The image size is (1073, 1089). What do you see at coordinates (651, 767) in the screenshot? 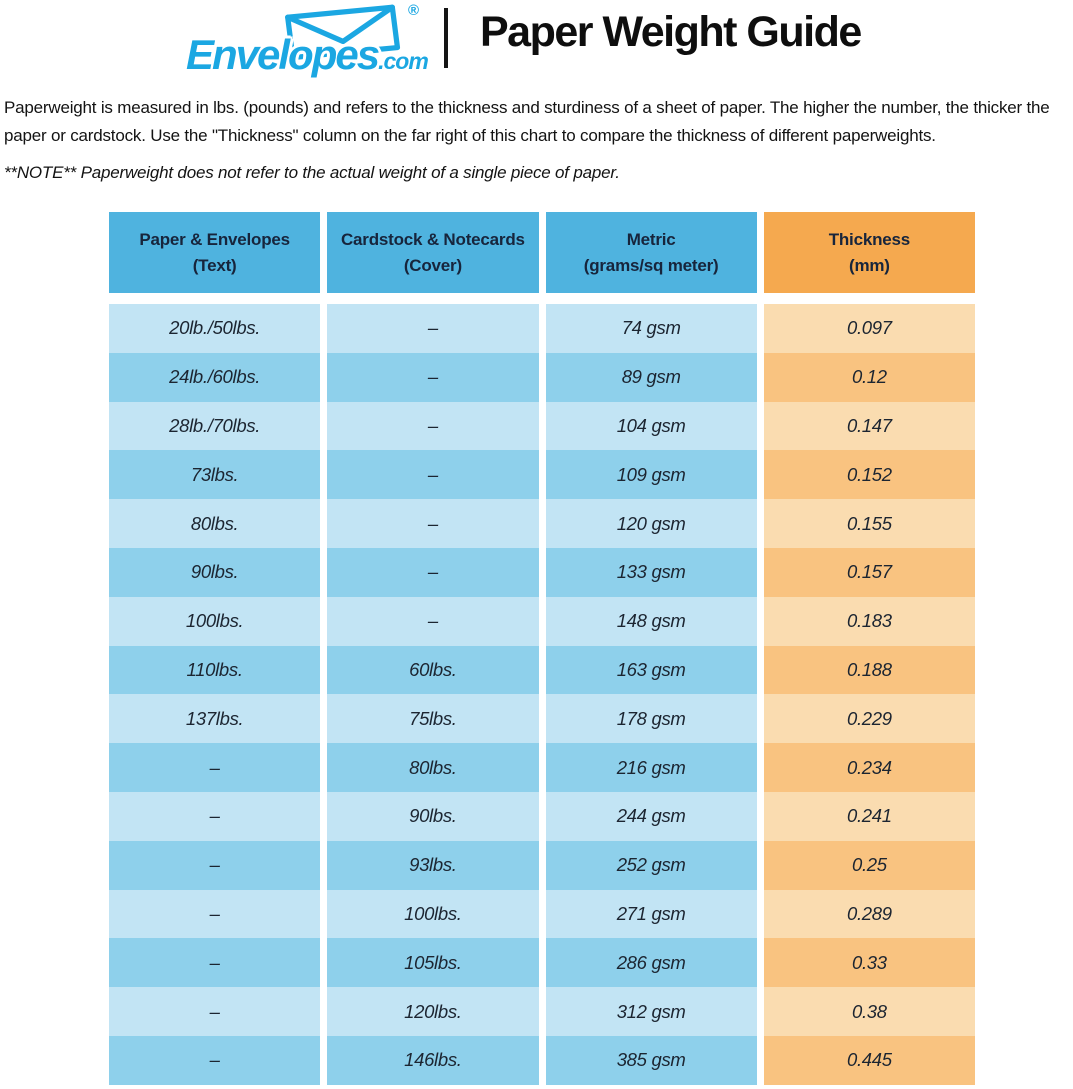
I see `table-cell: 216 gsm` at bounding box center [651, 767].